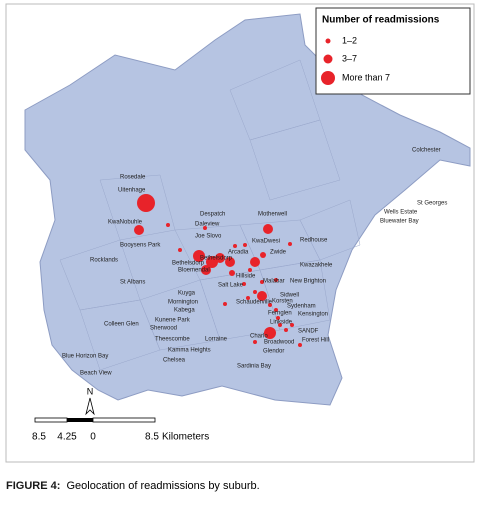  What do you see at coordinates (238, 253) in the screenshot?
I see `place-label: Arcadia` at bounding box center [238, 253].